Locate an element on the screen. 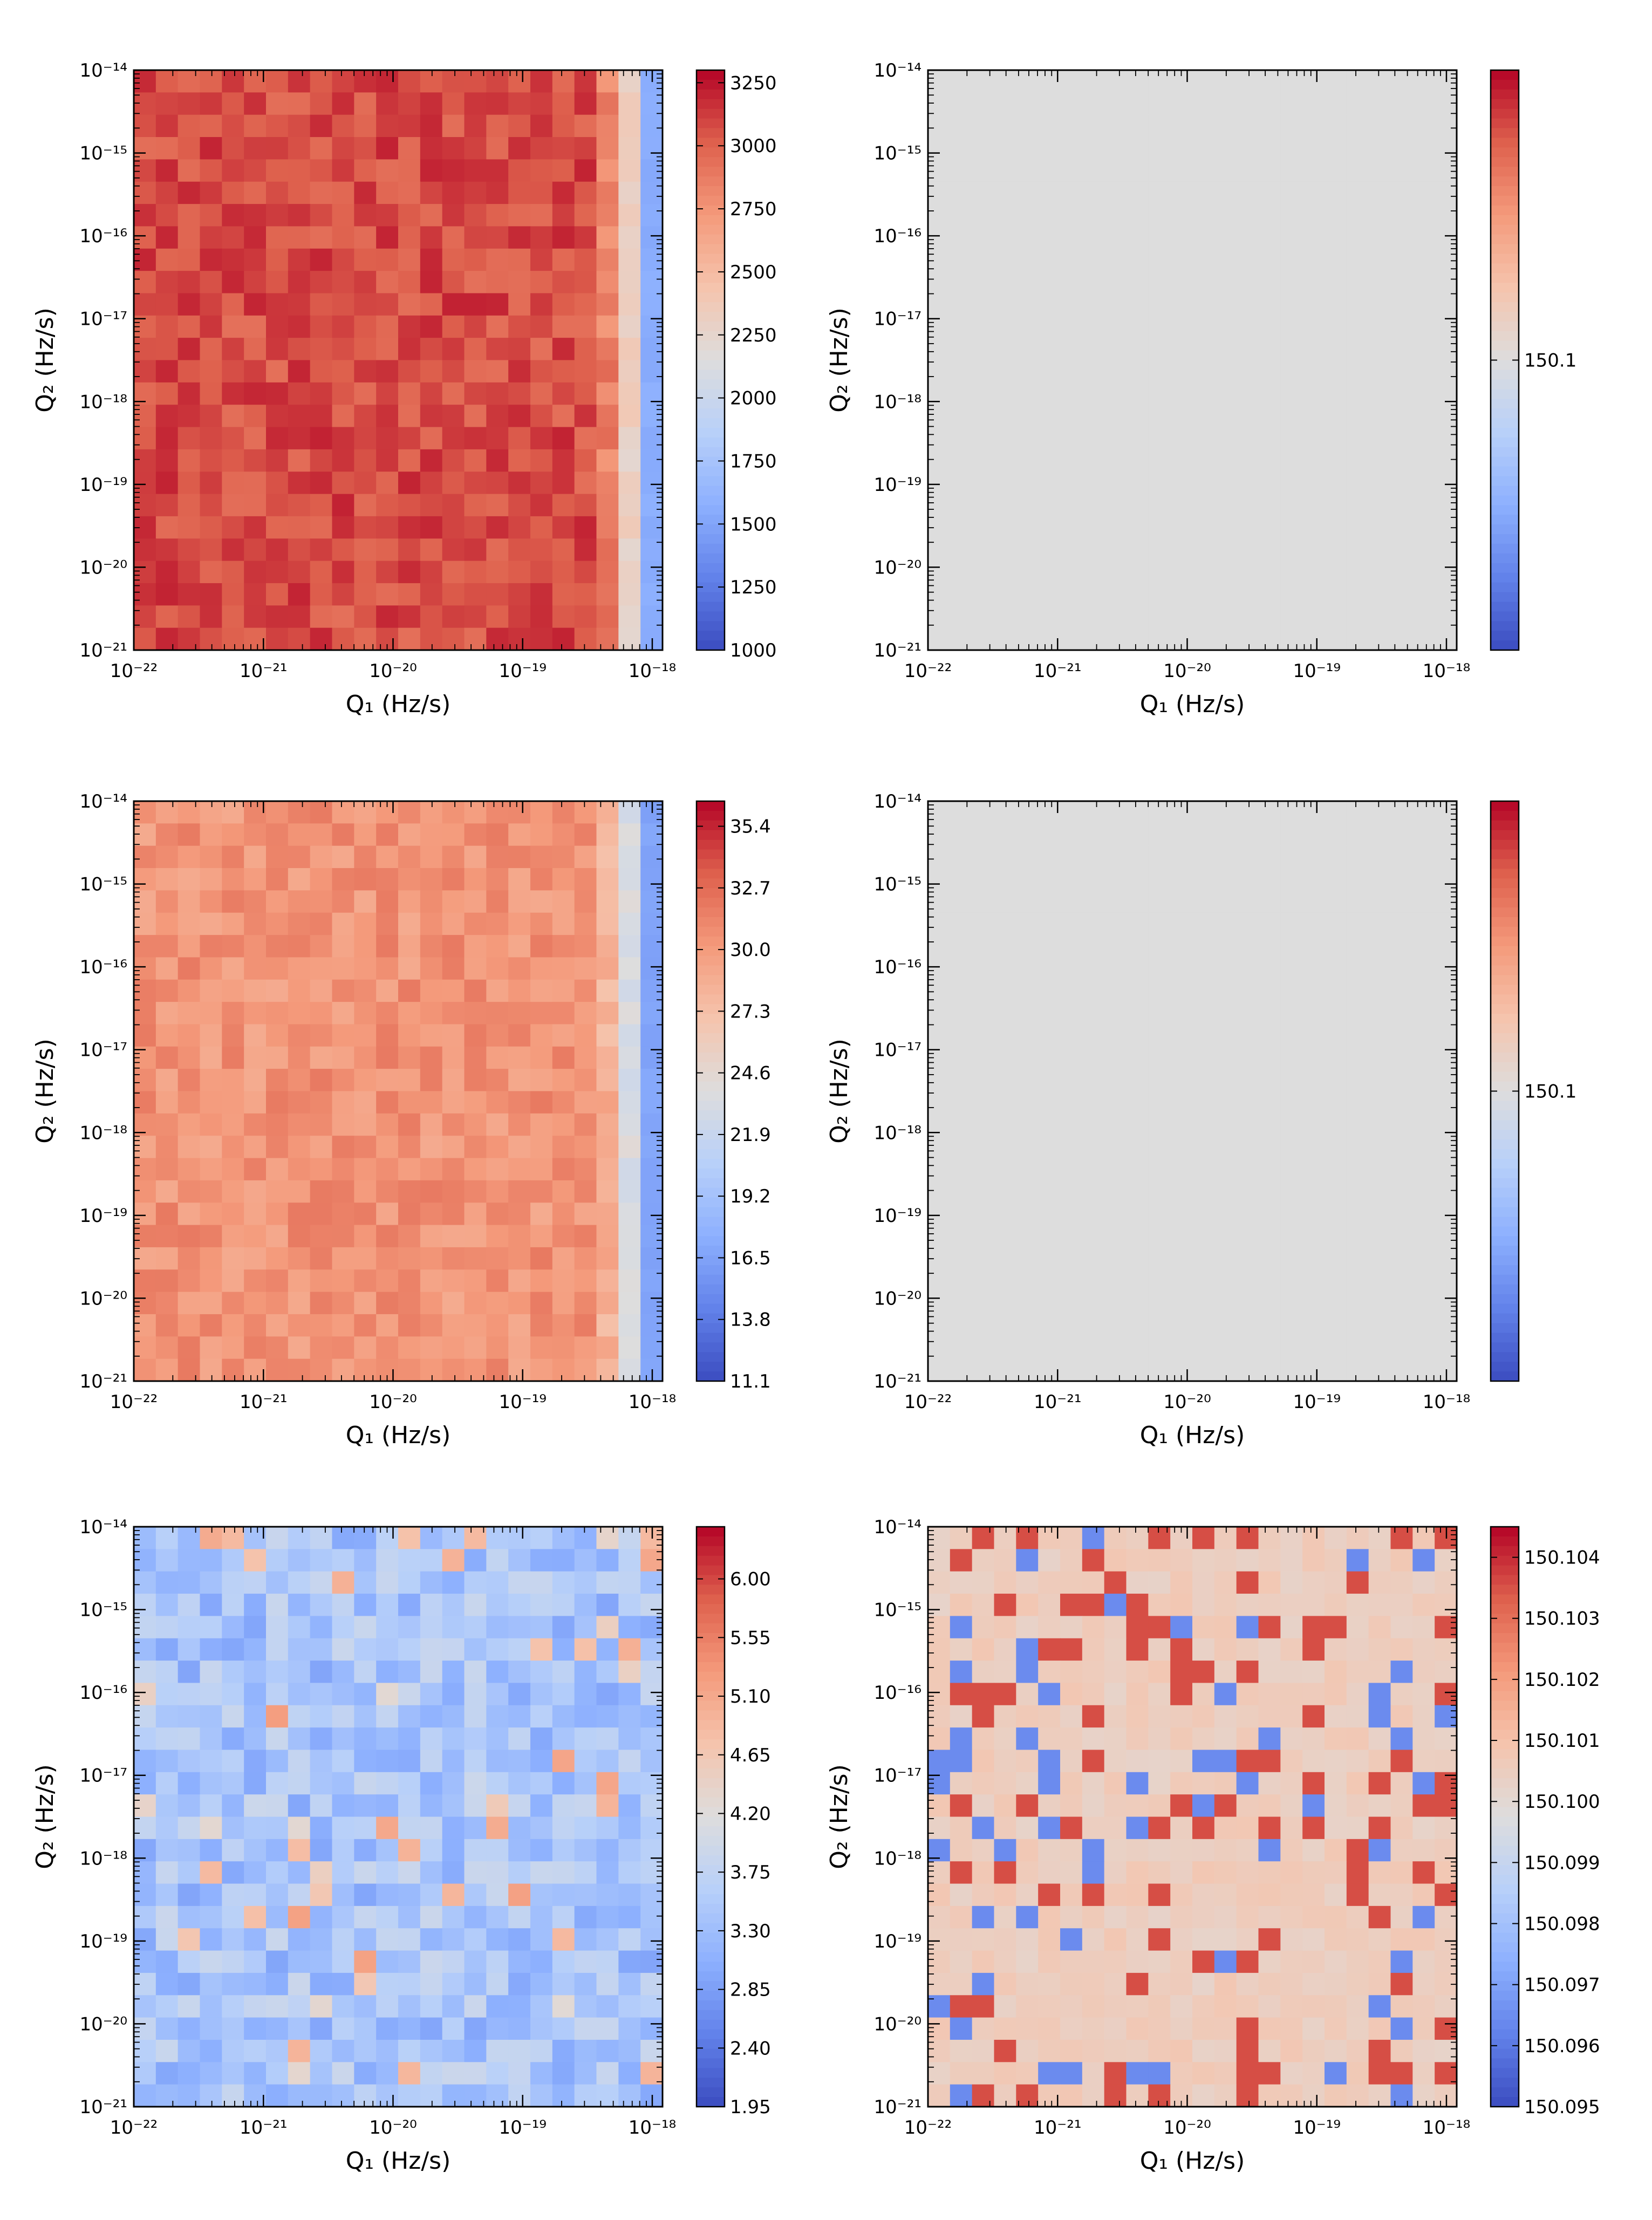 This screenshot has width=1652, height=2220. colorbar-tick-label: 1750 is located at coordinates (754, 461).